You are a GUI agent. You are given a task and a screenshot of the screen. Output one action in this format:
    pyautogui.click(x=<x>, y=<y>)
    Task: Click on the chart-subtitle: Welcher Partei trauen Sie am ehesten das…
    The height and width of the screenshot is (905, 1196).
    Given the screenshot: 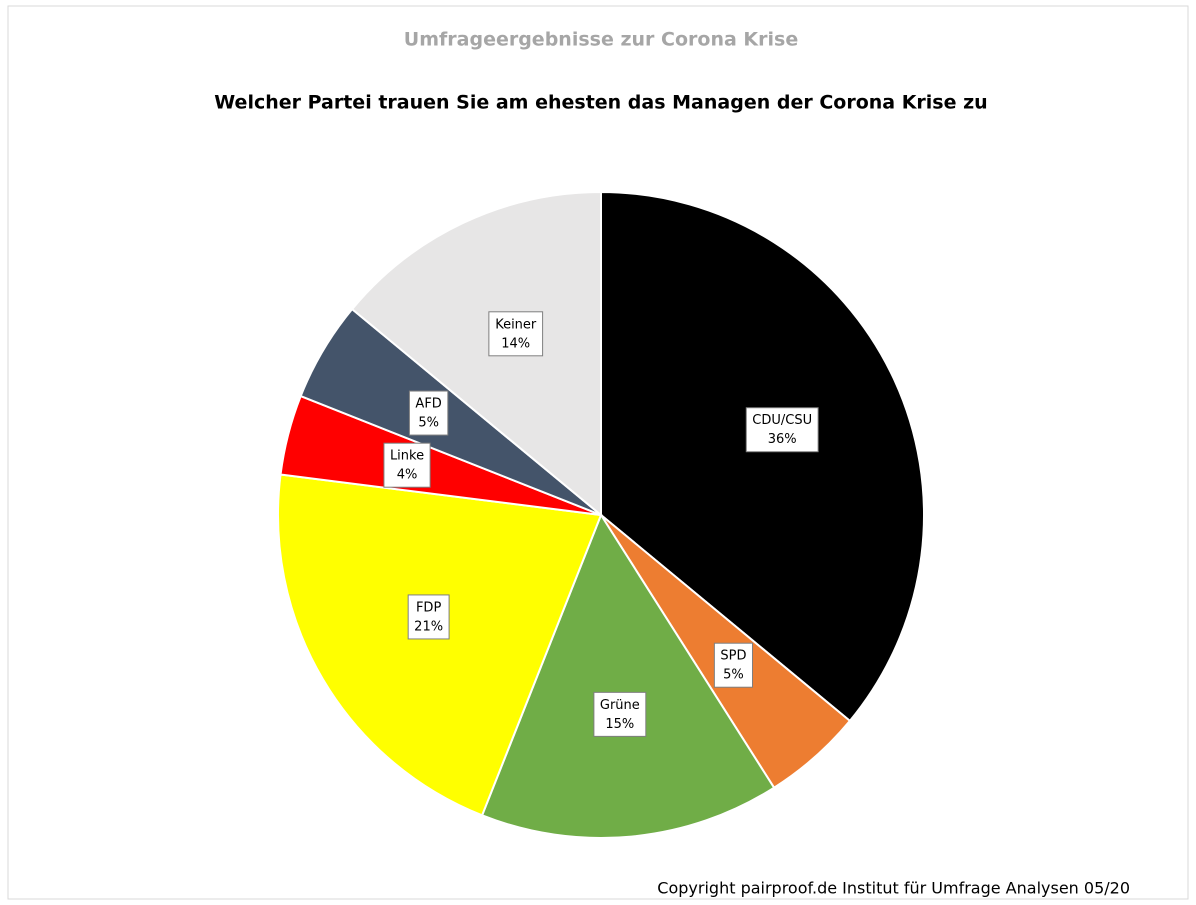 What is the action you would take?
    pyautogui.click(x=600, y=103)
    